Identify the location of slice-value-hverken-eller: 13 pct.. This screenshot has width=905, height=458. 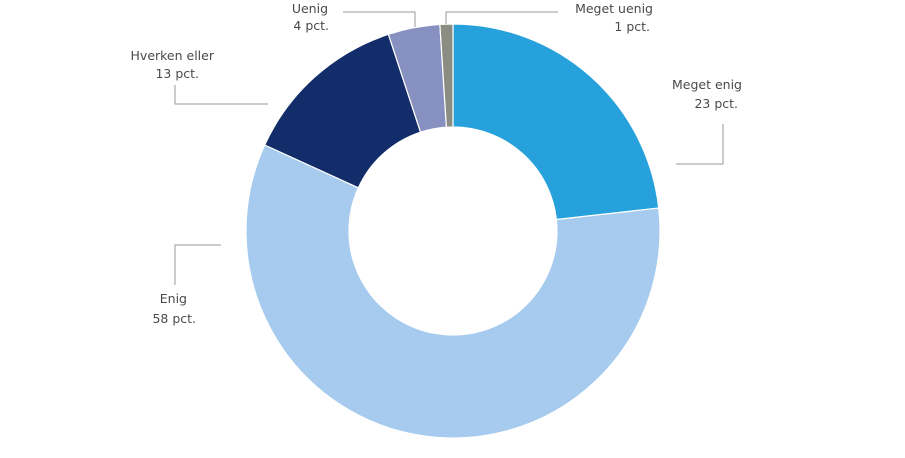
(177, 73).